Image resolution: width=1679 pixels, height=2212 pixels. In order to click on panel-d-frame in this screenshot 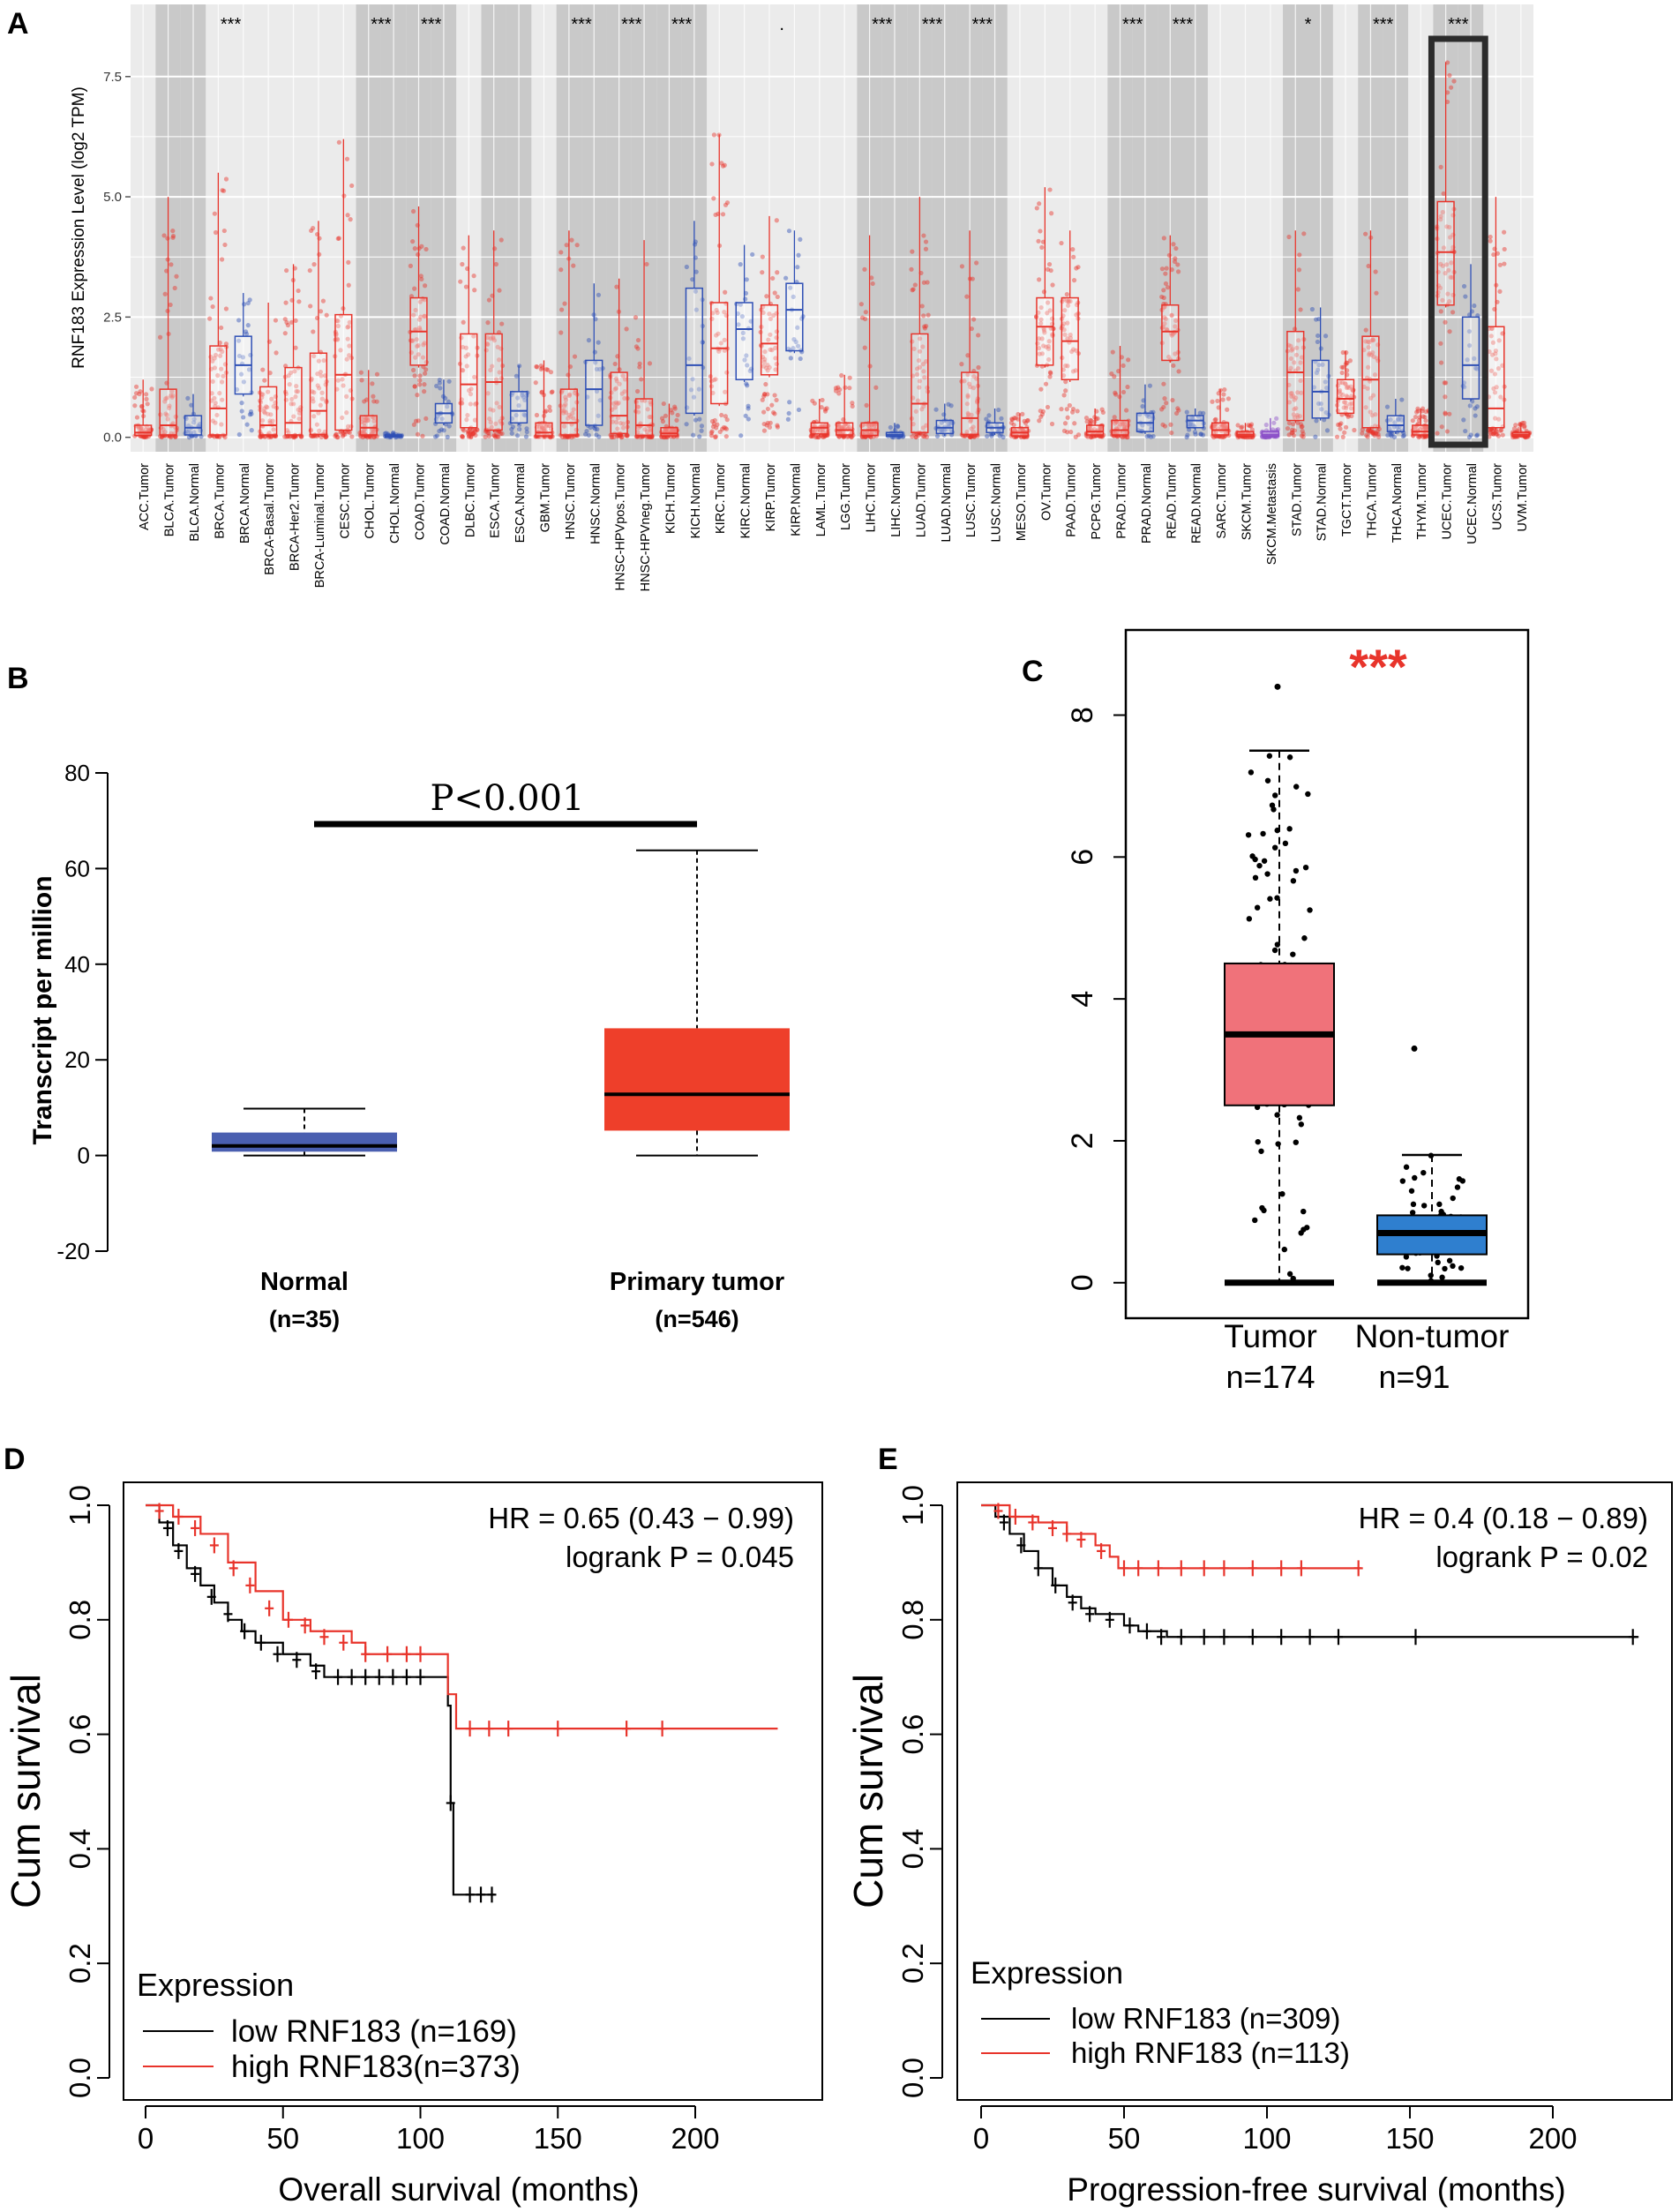, I will do `click(473, 1791)`.